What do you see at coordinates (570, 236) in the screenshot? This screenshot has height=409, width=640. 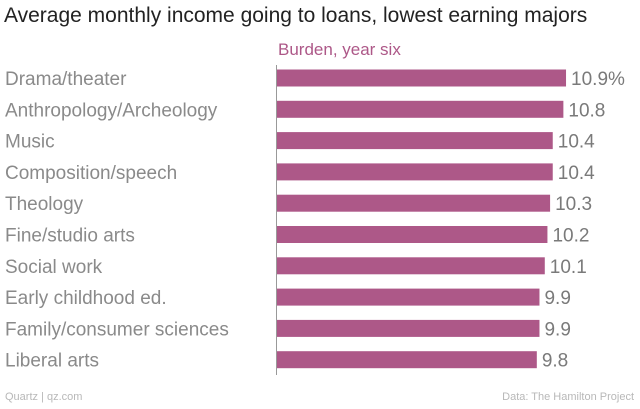 I see `value-label: 10.2` at bounding box center [570, 236].